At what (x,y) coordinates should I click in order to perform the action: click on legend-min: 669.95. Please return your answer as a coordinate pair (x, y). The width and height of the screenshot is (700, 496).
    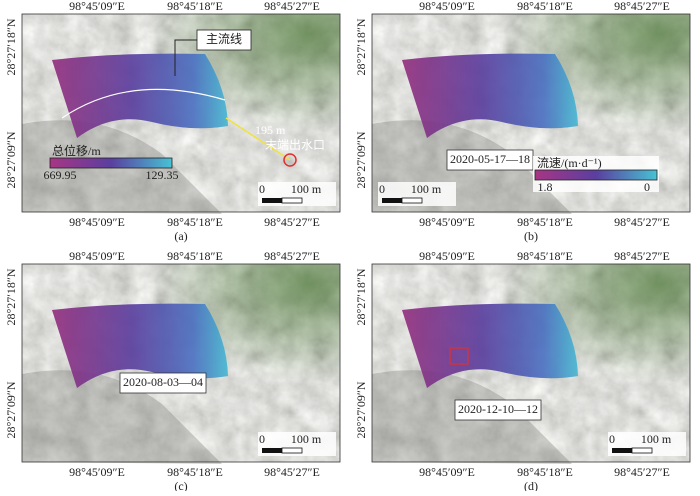
    Looking at the image, I should click on (60, 175).